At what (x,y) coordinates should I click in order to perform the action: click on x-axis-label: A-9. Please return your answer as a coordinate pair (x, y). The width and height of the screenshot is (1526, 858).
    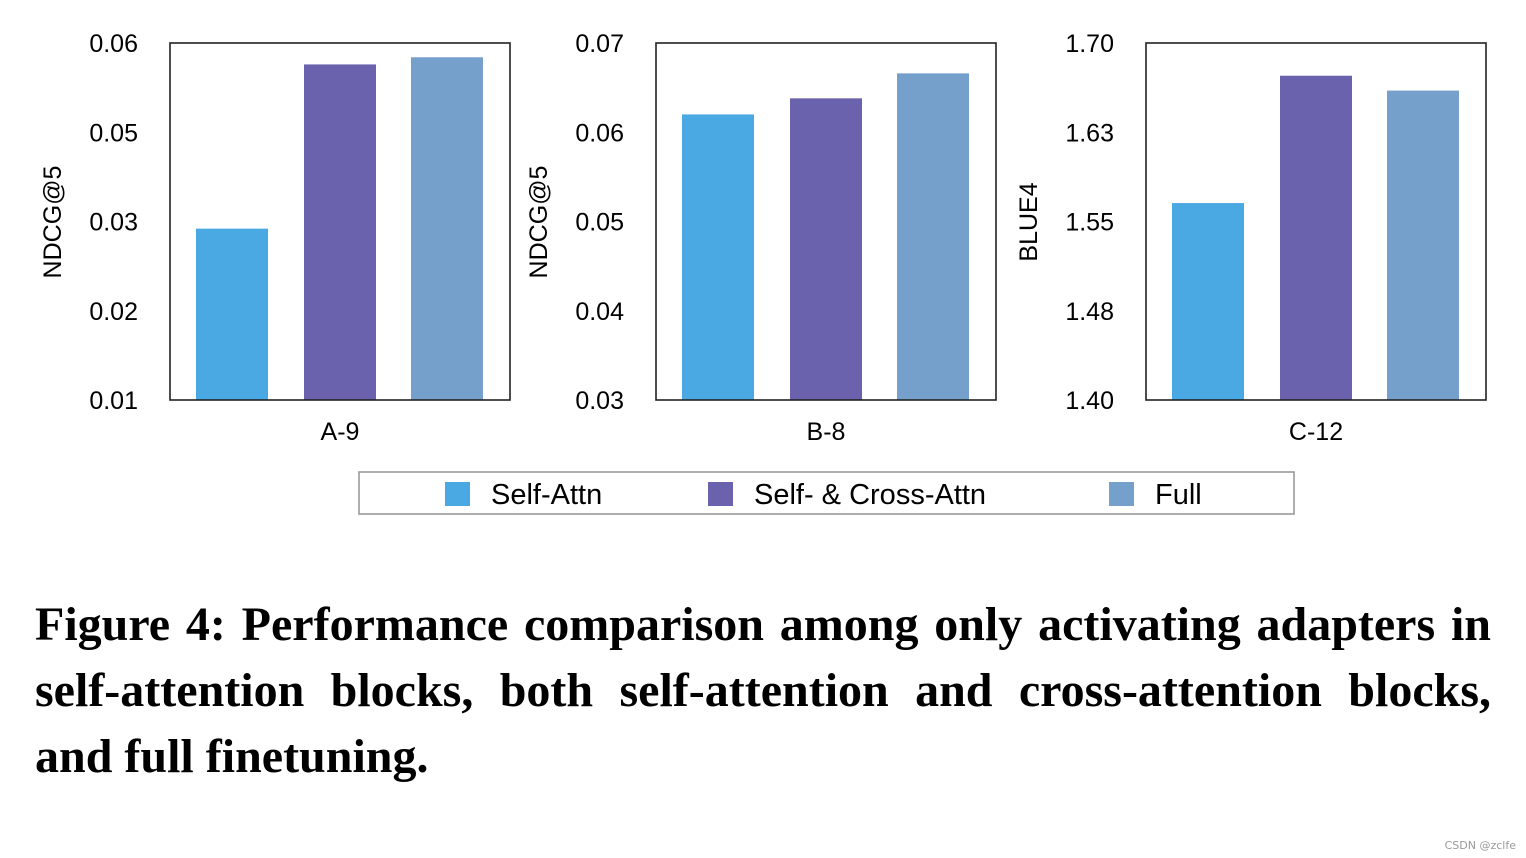
    Looking at the image, I should click on (340, 432).